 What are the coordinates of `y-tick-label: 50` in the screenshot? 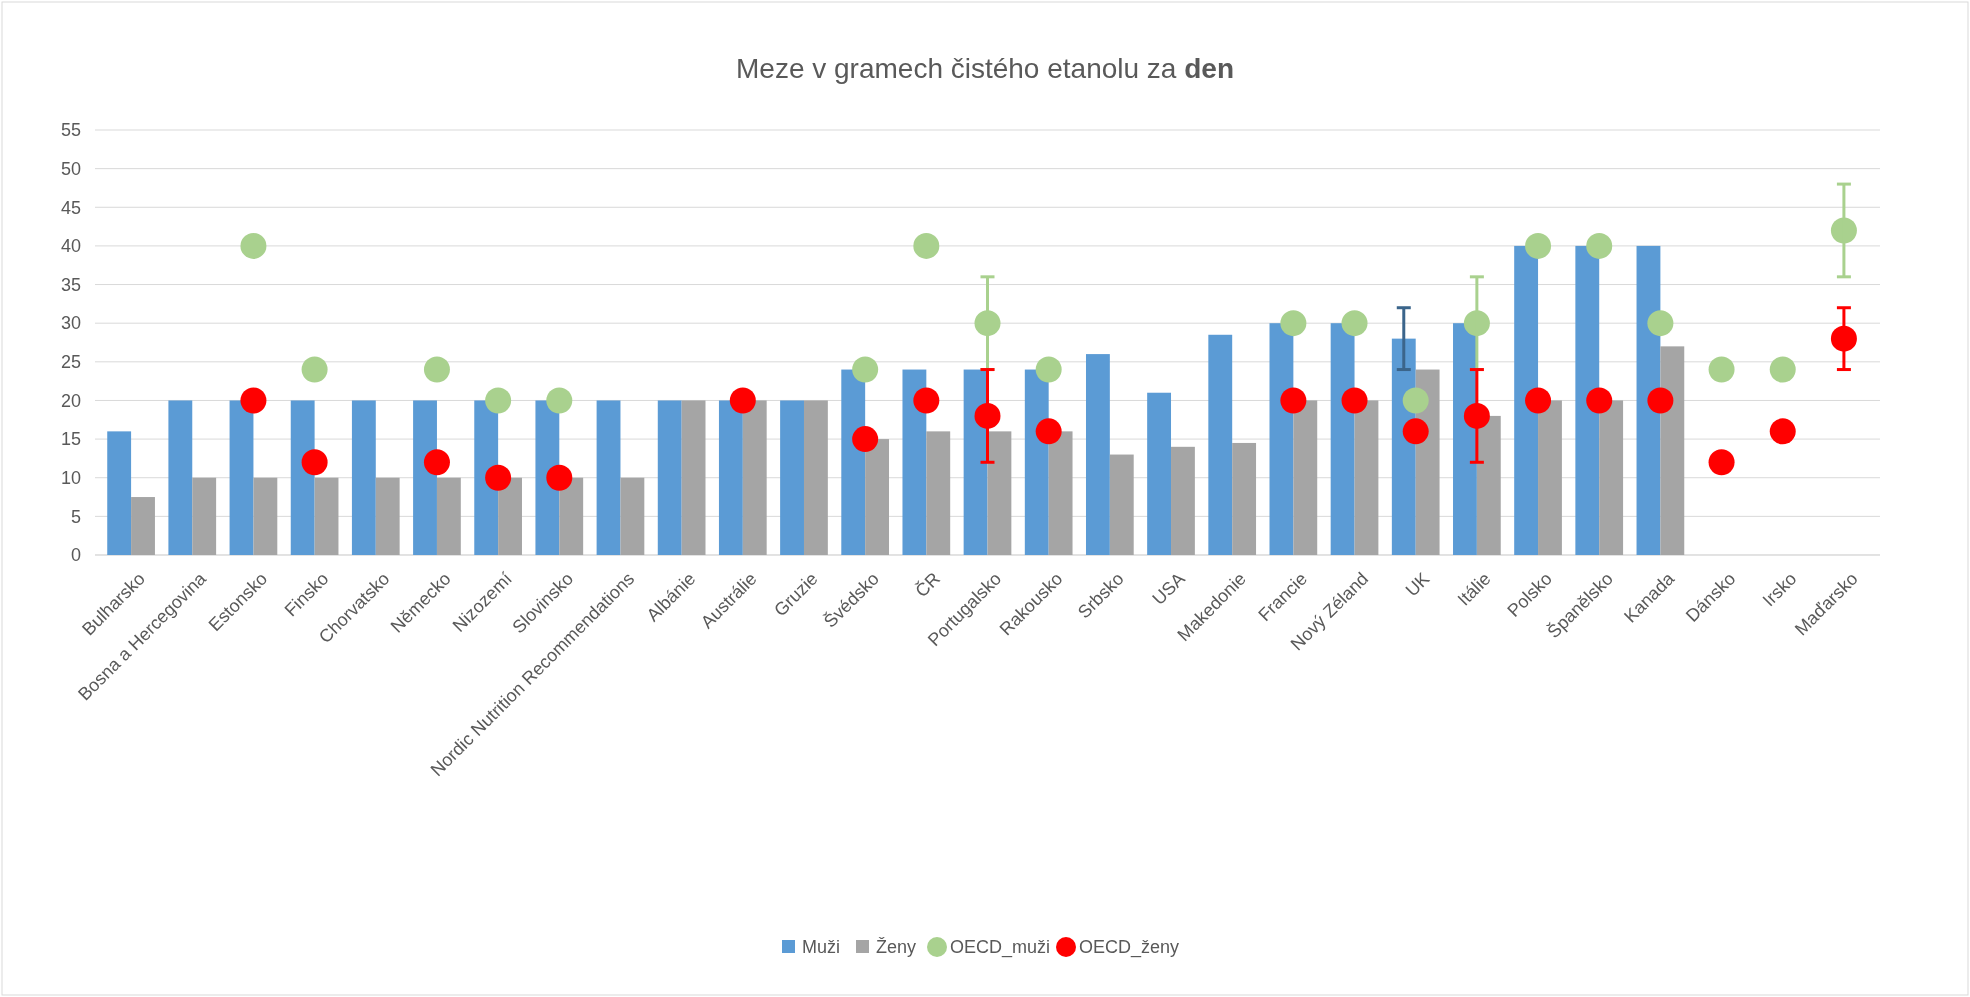 It's located at (70, 168).